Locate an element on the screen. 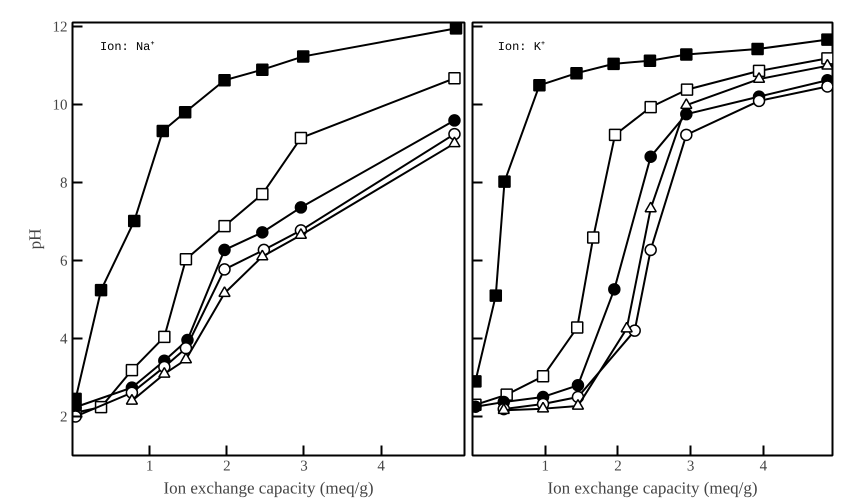  y-tick-label: 8 is located at coordinates (64, 183).